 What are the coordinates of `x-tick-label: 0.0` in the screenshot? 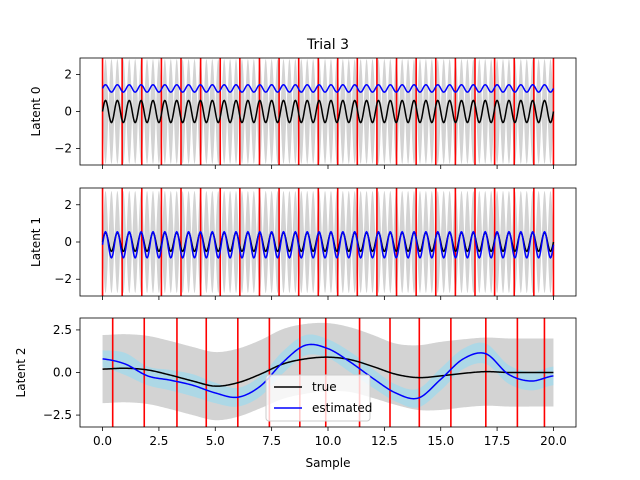 It's located at (102, 441).